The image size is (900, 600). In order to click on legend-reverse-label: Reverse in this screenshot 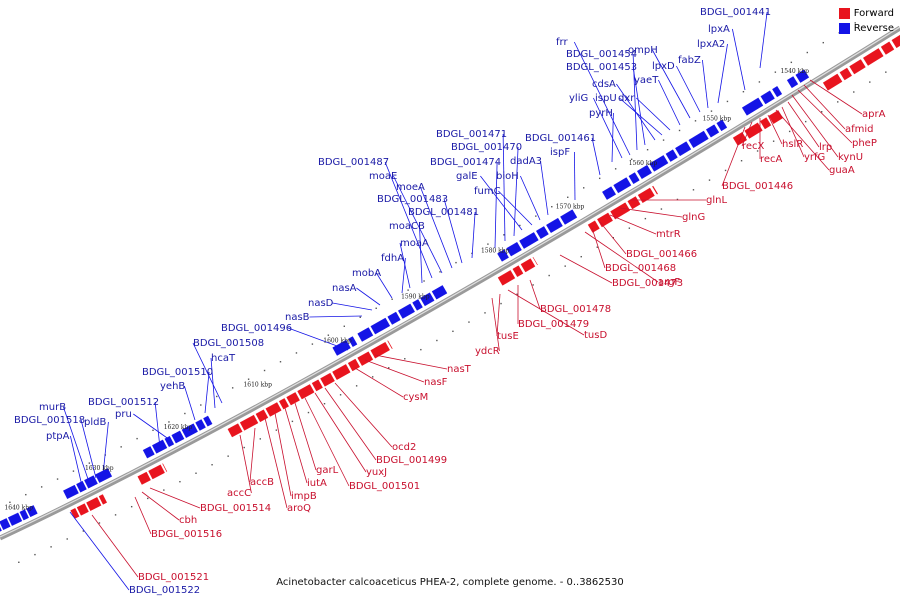, I will do `click(873, 28)`.